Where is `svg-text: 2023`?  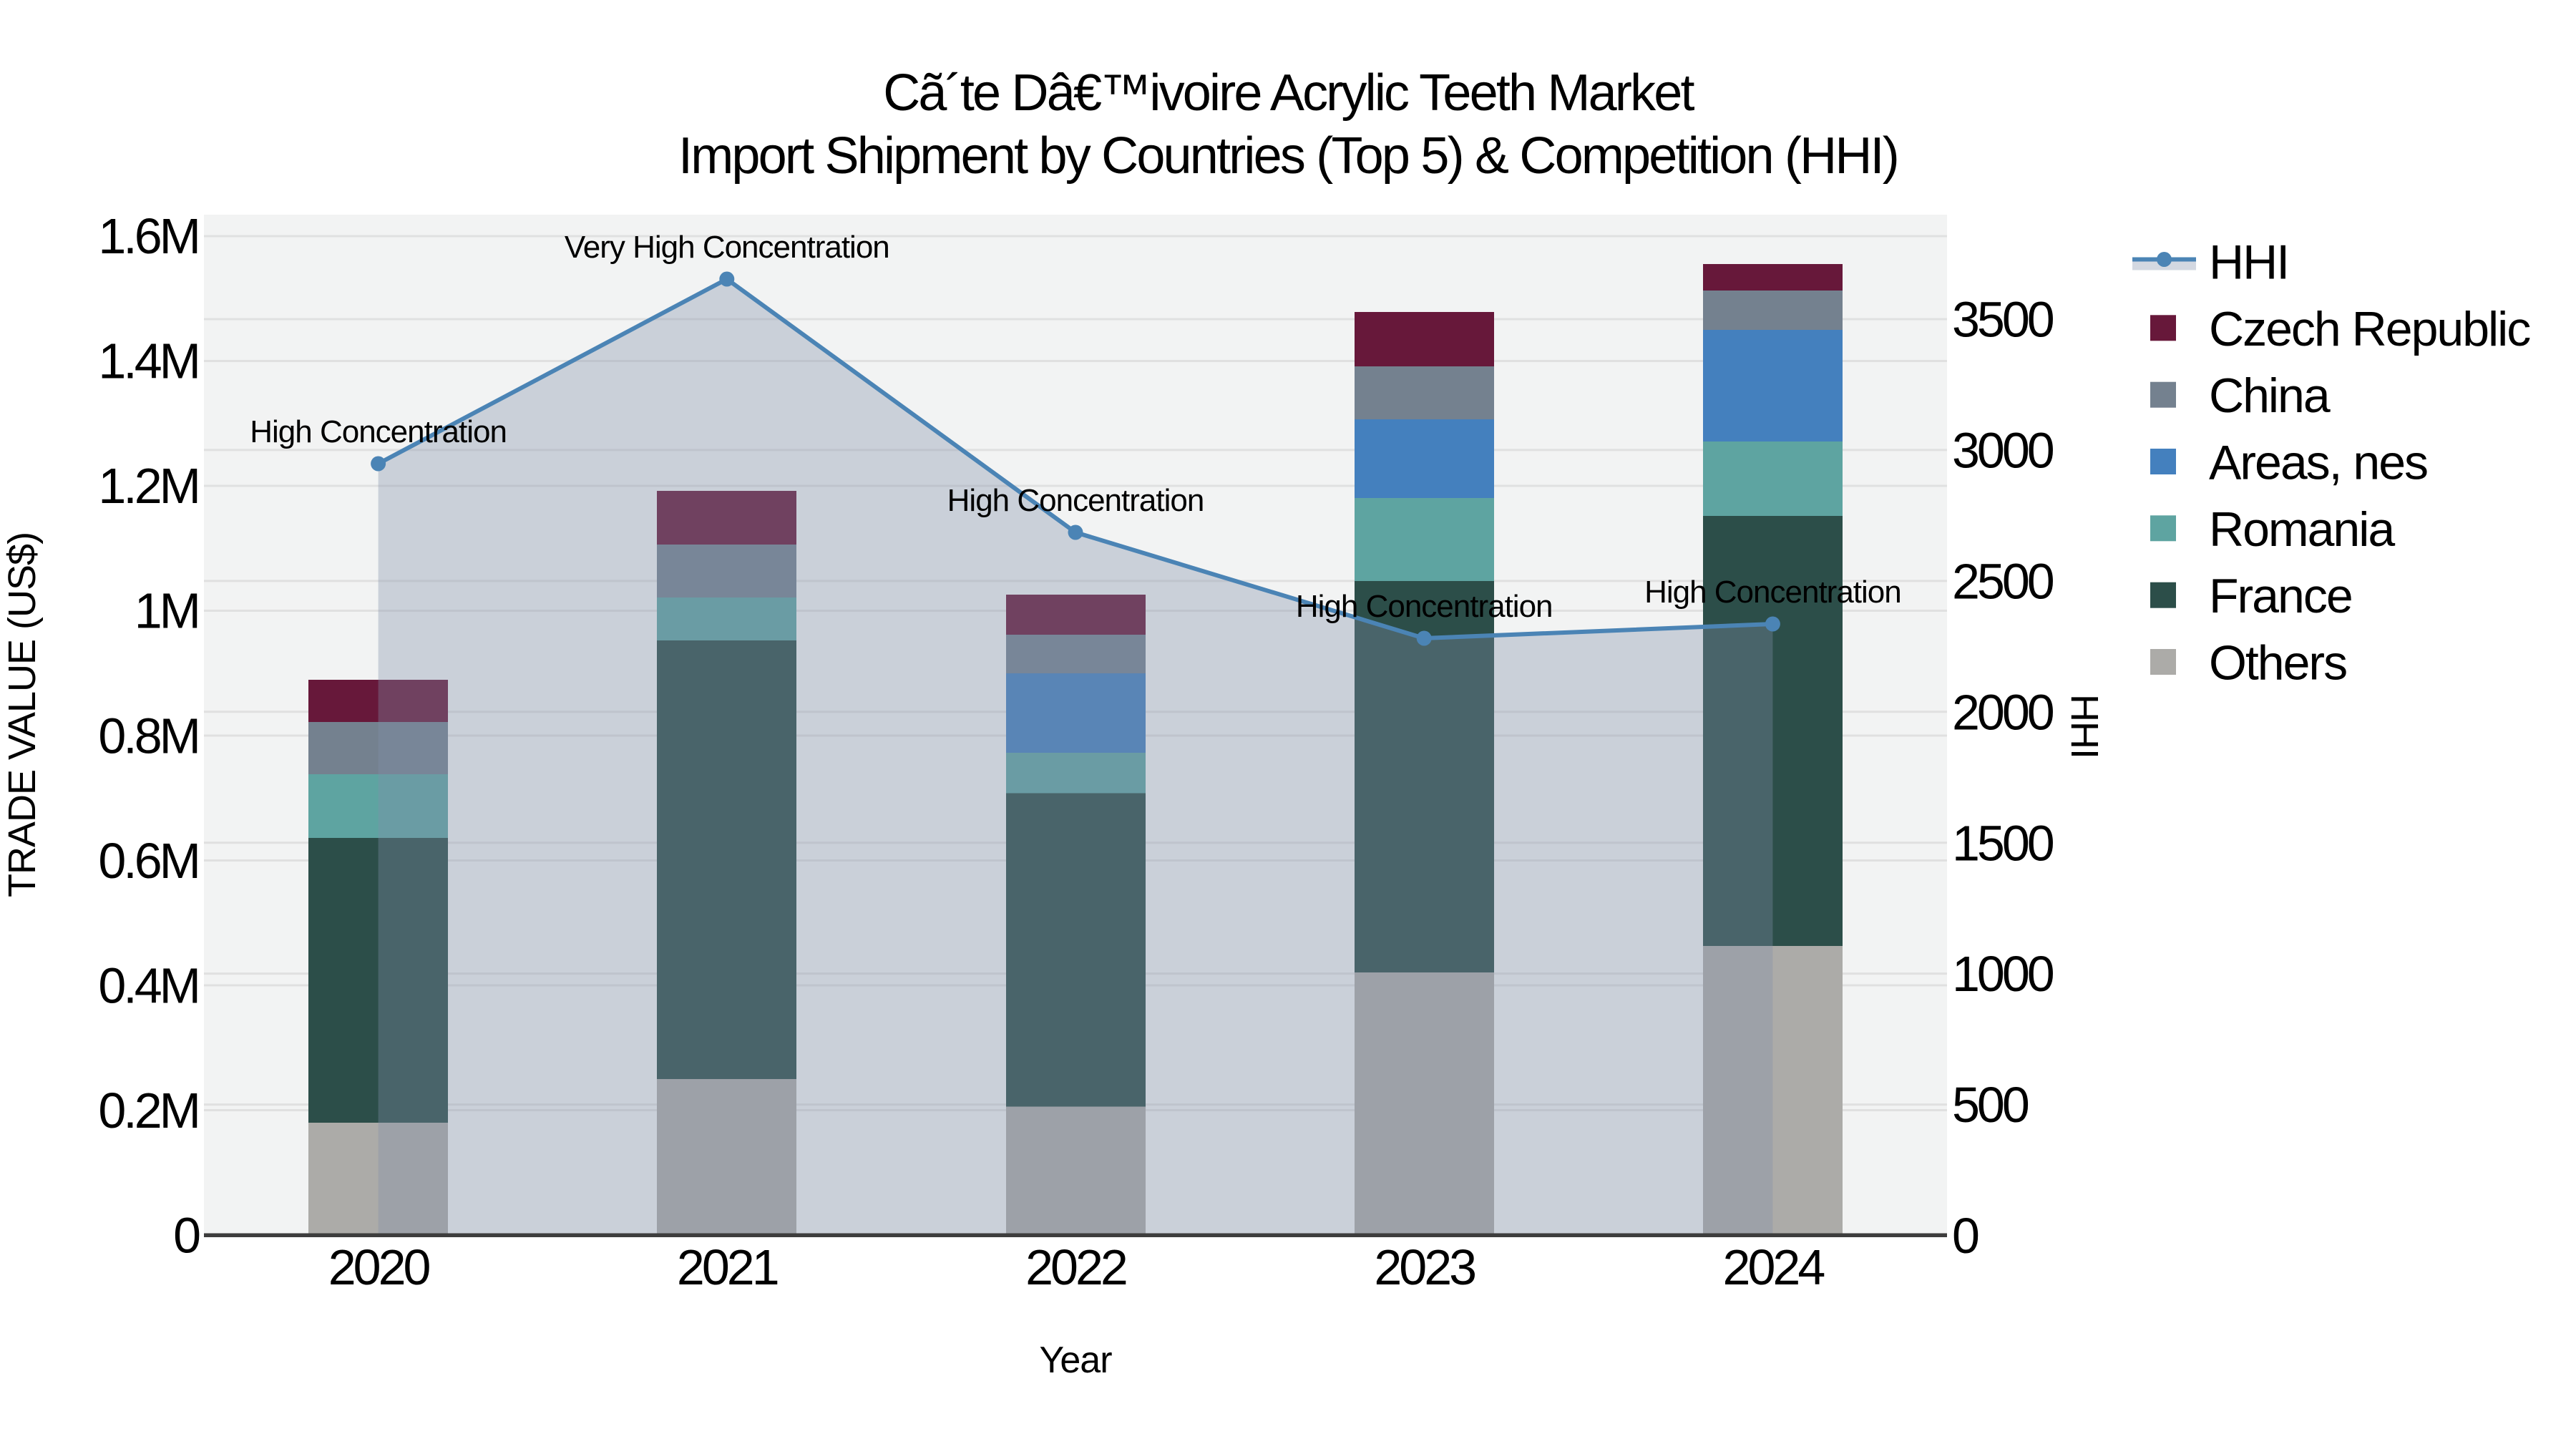
svg-text: 2023 is located at coordinates (1424, 1267).